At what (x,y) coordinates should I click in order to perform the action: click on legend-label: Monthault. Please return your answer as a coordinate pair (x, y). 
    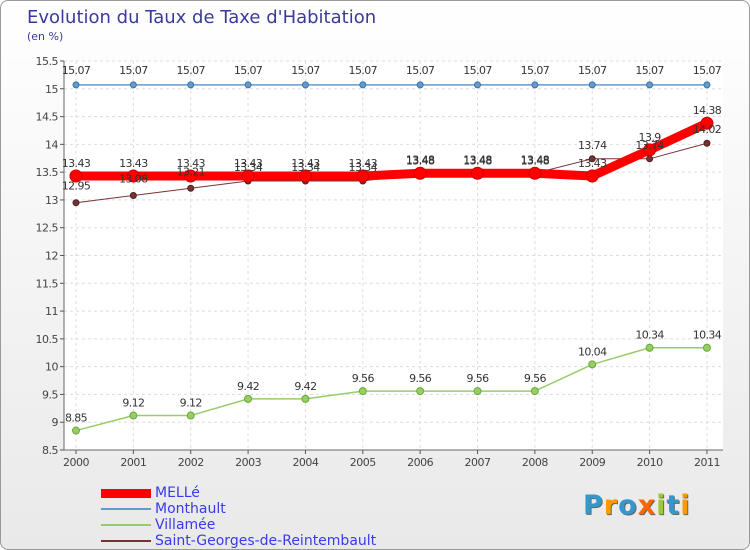
    Looking at the image, I should click on (190, 509).